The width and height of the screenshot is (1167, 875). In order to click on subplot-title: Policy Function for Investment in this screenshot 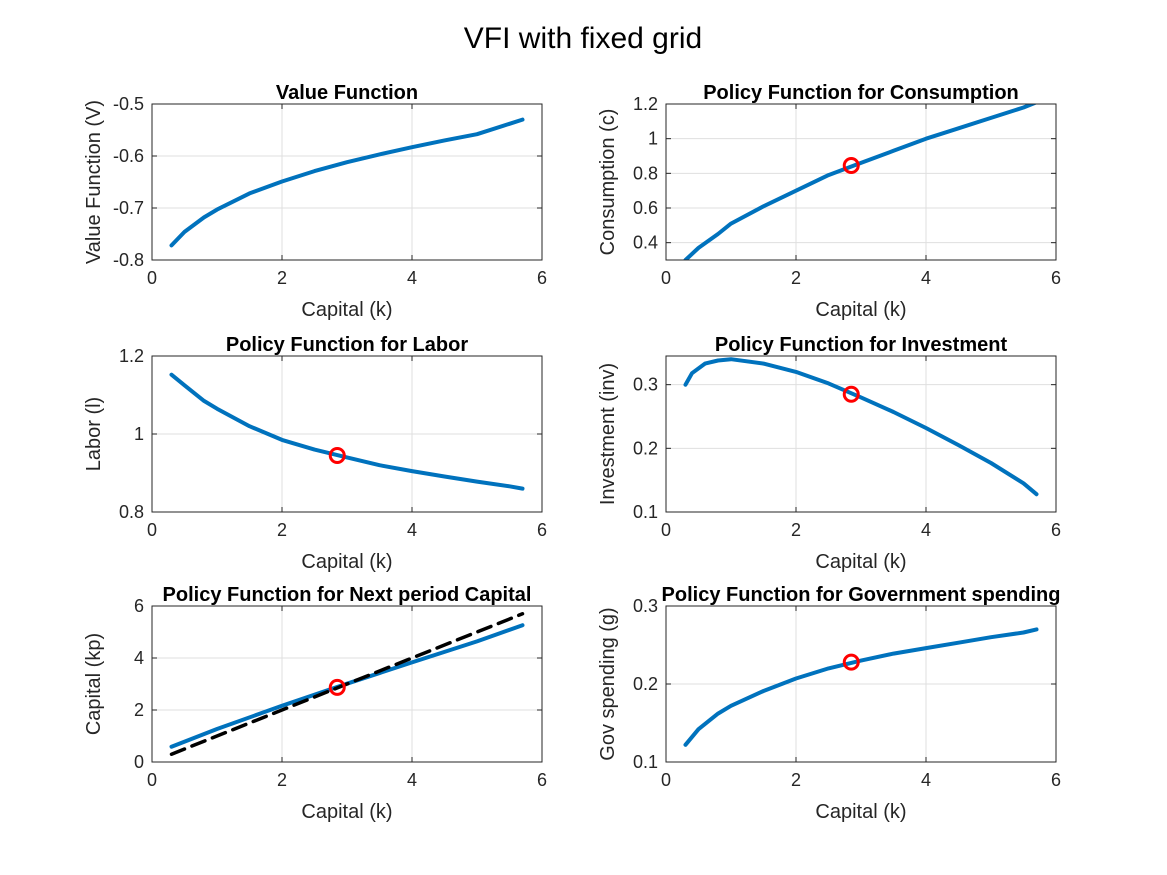, I will do `click(861, 345)`.